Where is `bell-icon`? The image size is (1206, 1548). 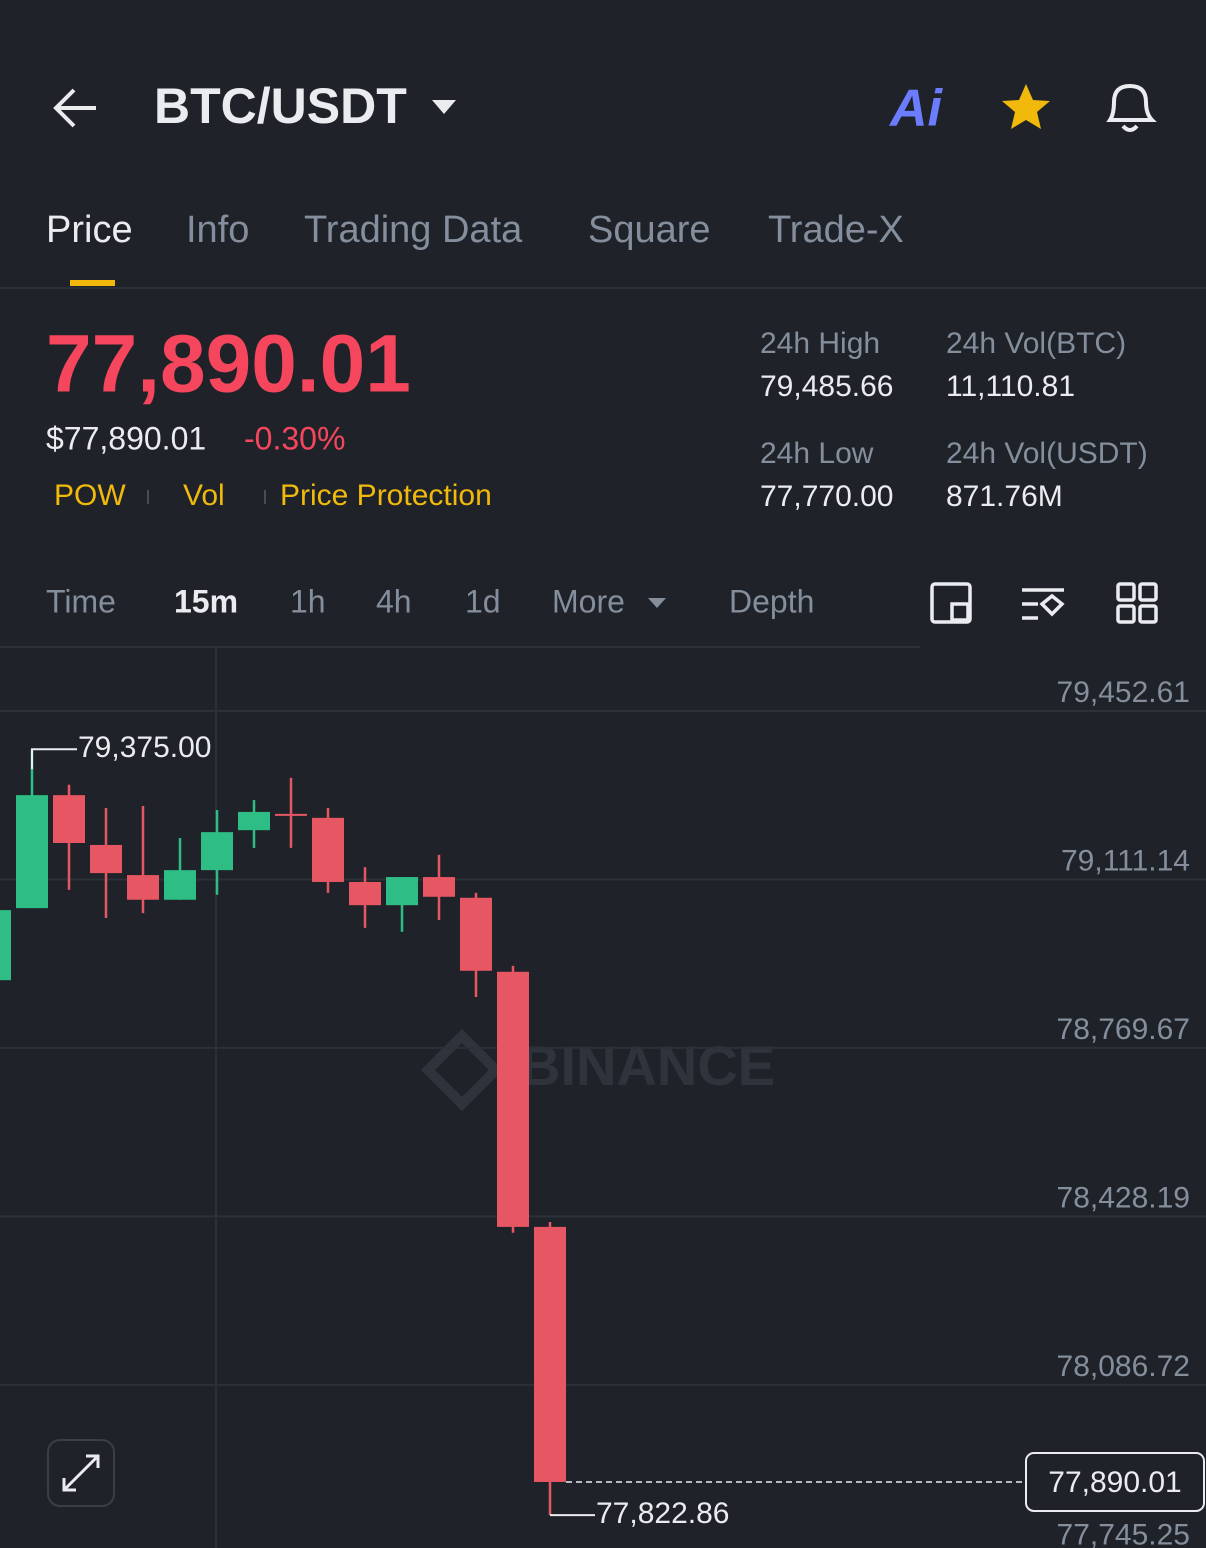 bell-icon is located at coordinates (1131, 107).